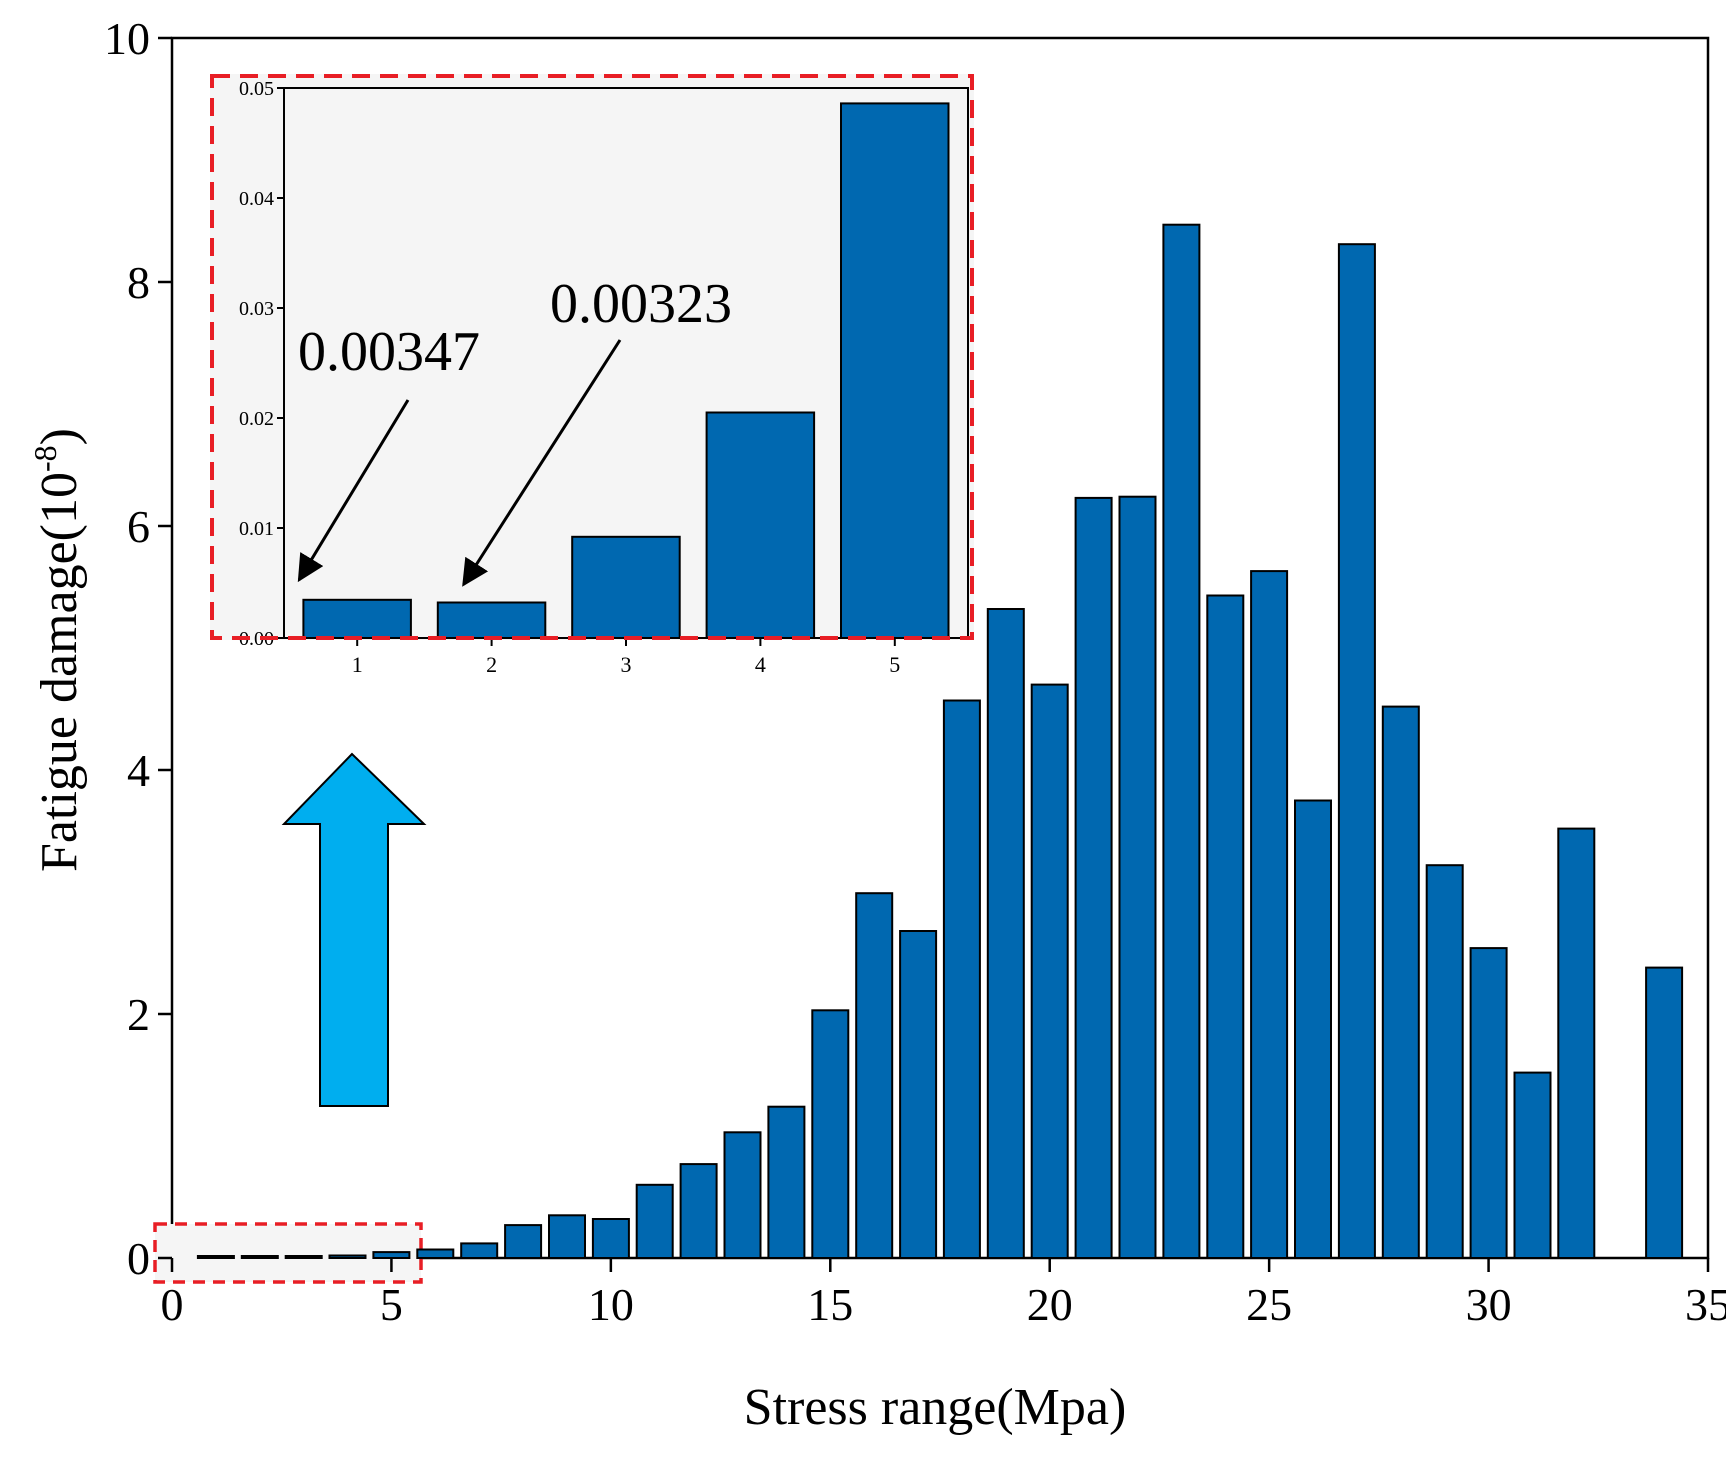  Describe the element at coordinates (760, 664) in the screenshot. I see `inset-x-tick-label-4: 4` at that location.